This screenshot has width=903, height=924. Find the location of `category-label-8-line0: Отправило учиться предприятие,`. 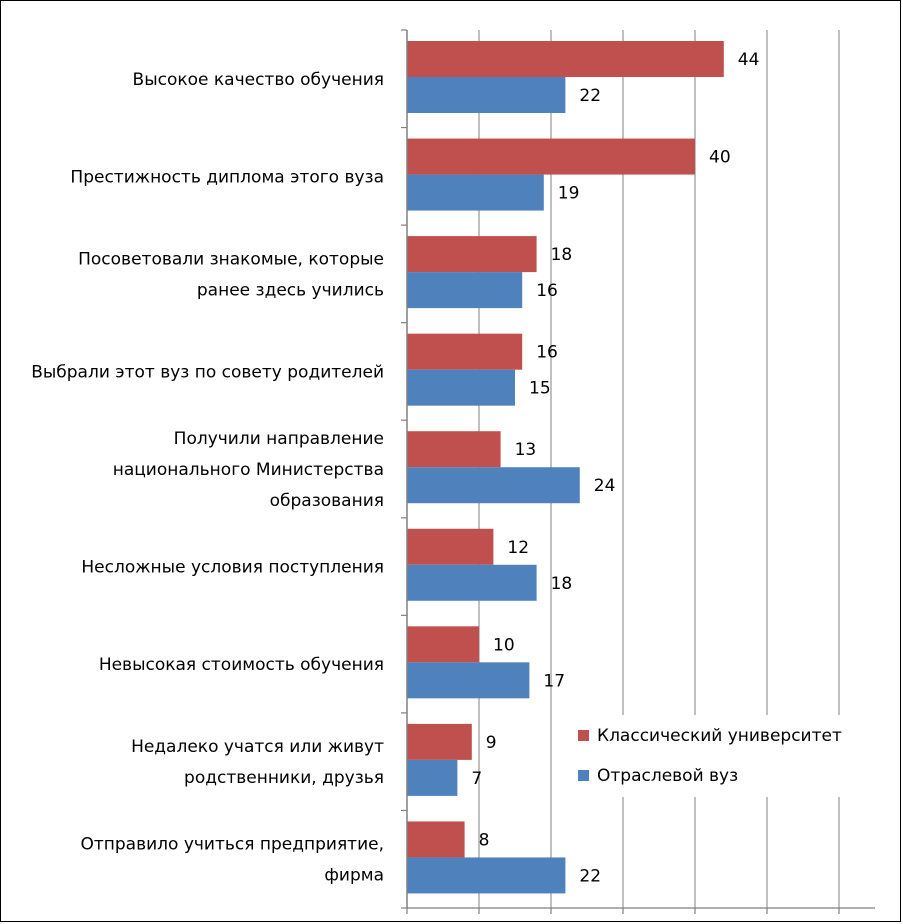

category-label-8-line0: Отправило учиться предприятие, is located at coordinates (232, 845).